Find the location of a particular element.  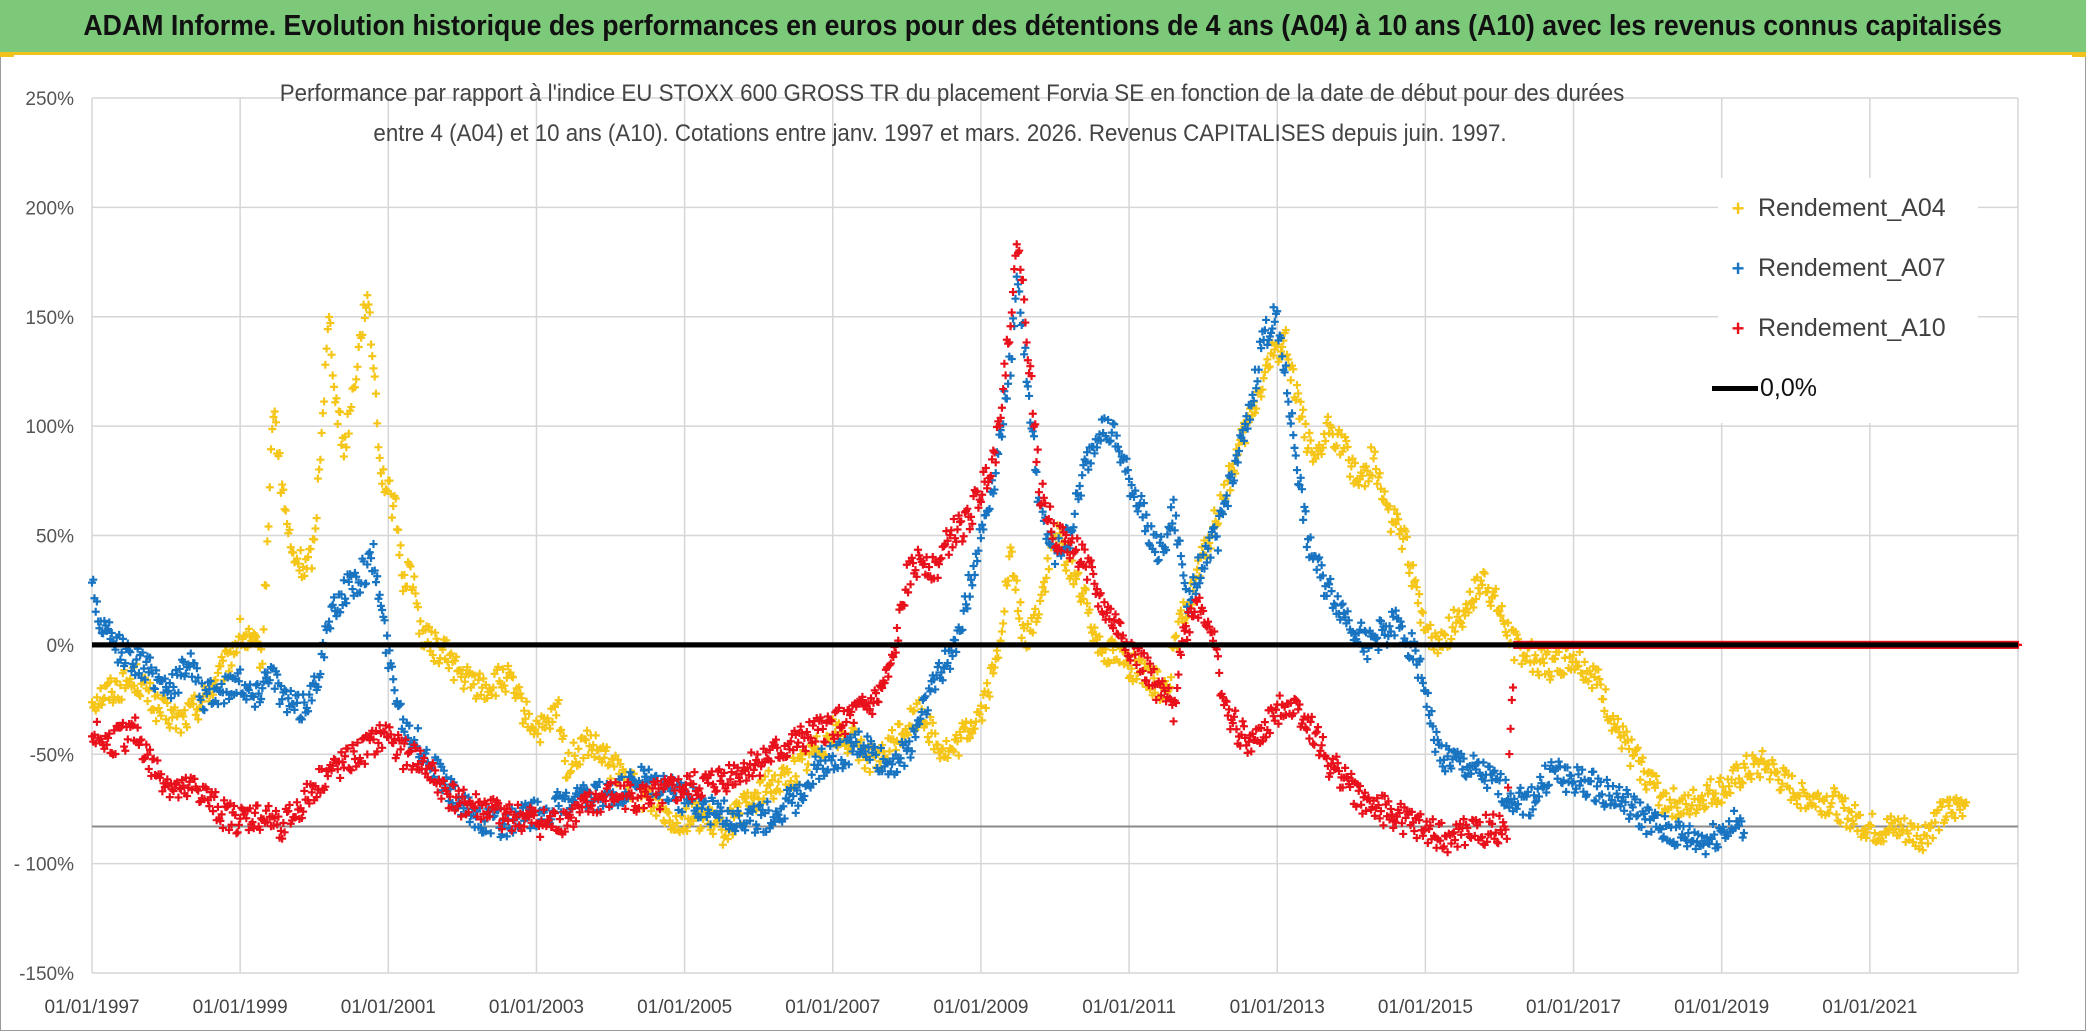

y-tick-label: -50% is located at coordinates (52, 755).